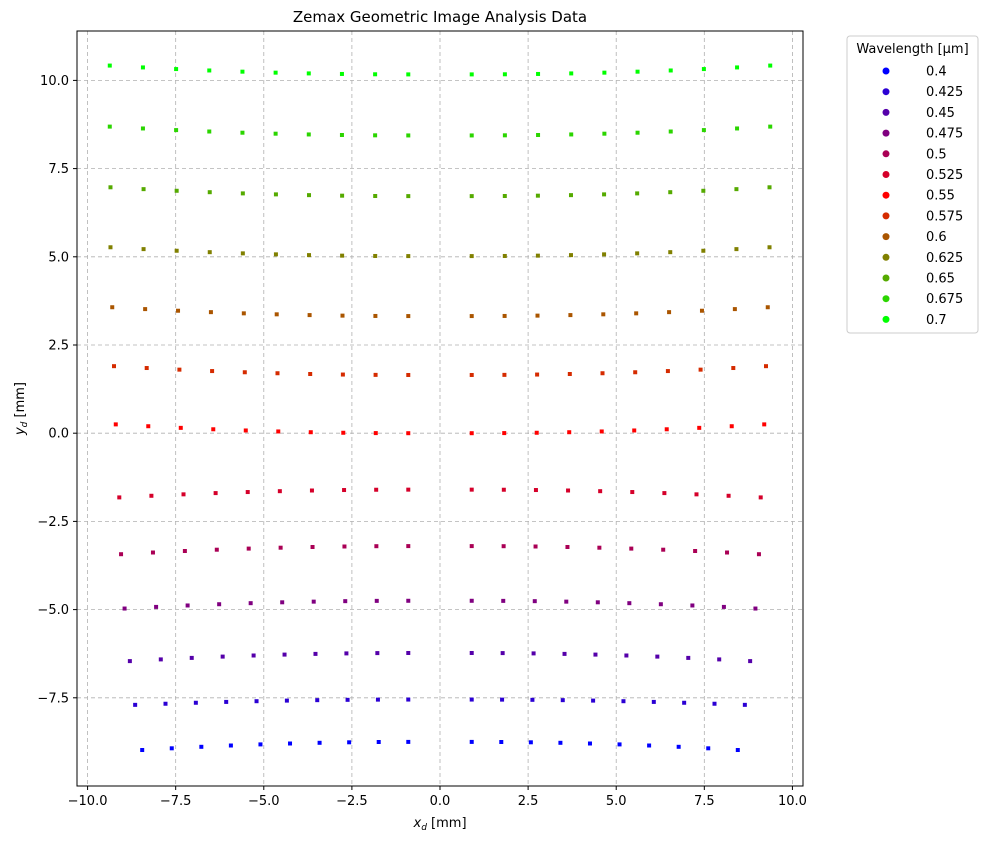  I want to click on legend-label: 0.575, so click(944, 216).